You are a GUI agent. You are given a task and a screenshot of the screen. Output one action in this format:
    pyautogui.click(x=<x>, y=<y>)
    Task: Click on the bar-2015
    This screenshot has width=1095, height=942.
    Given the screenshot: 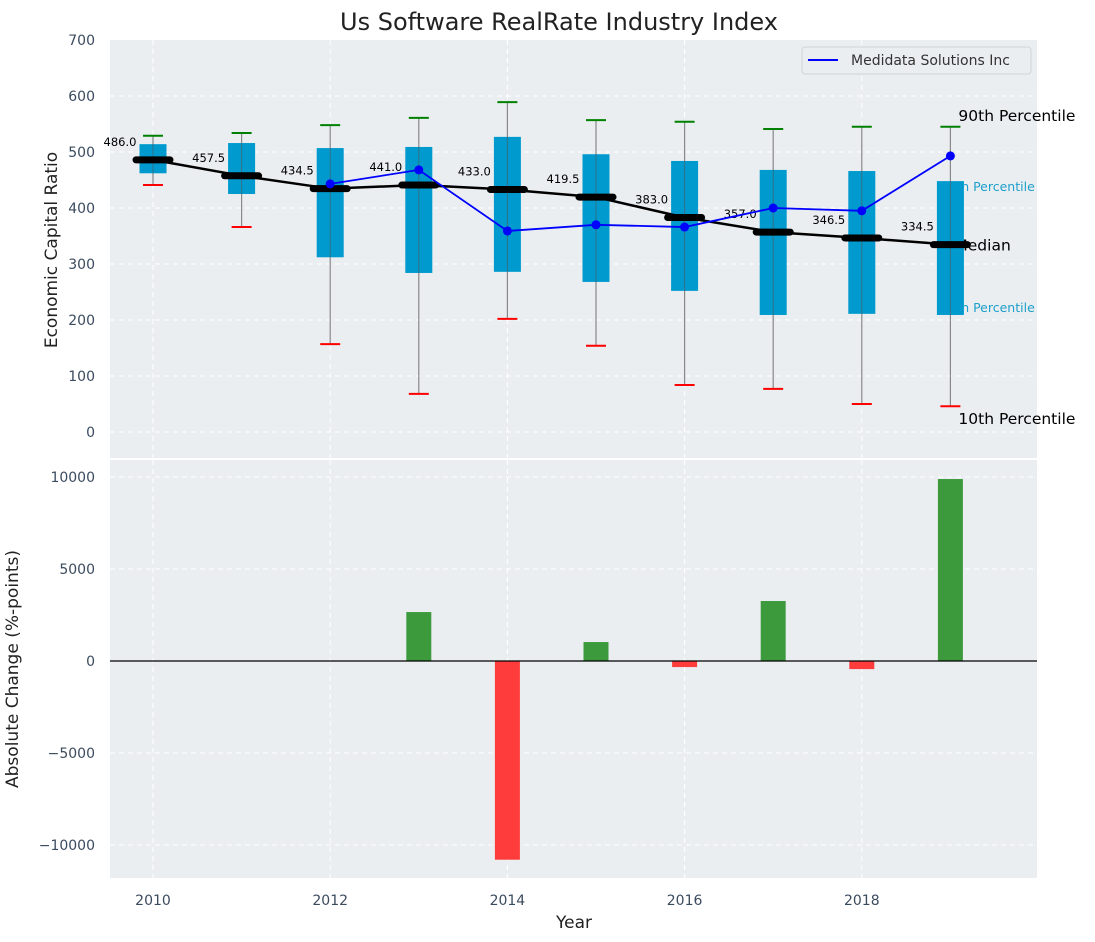 What is the action you would take?
    pyautogui.click(x=596, y=651)
    